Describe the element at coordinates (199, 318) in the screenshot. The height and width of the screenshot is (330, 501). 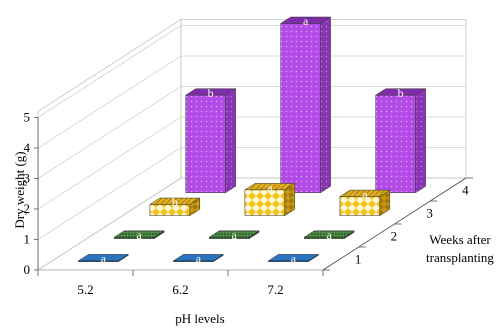
I see `x-axis-label: pH levels` at that location.